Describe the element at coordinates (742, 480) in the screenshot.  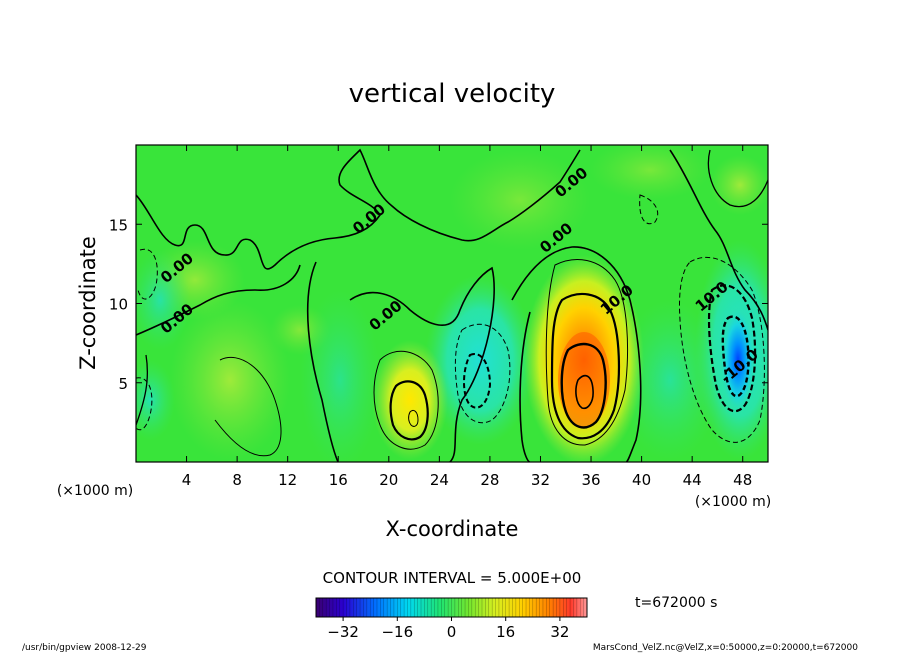
I see `x-tick-label: 48` at that location.